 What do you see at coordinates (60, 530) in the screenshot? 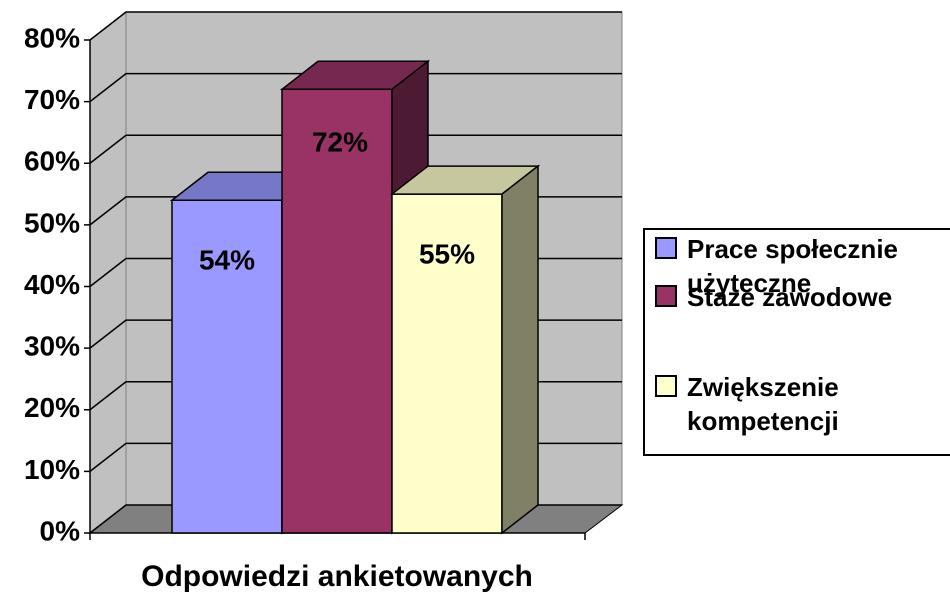
I see `y-tick-label: 0%` at bounding box center [60, 530].